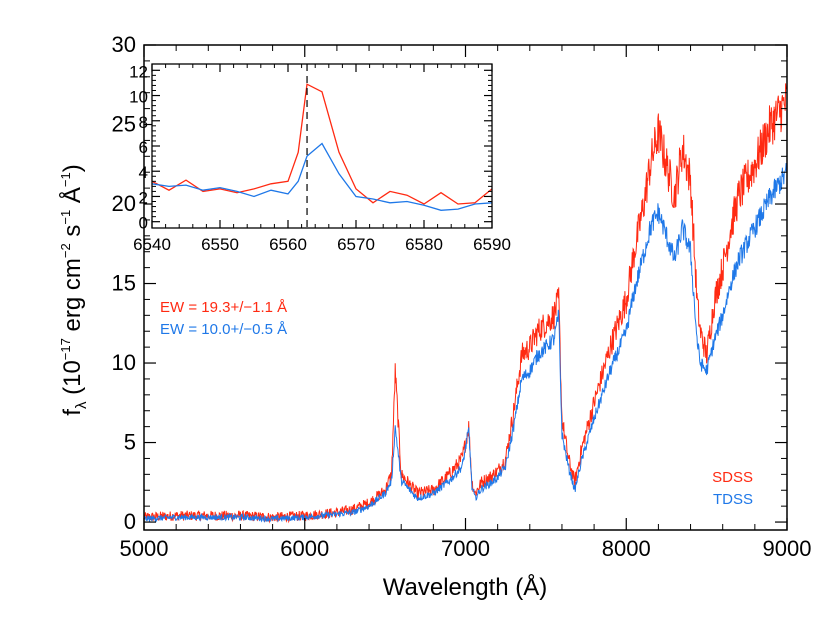 The height and width of the screenshot is (623, 830). Describe the element at coordinates (465, 548) in the screenshot. I see `x-tick-label: 7000` at that location.